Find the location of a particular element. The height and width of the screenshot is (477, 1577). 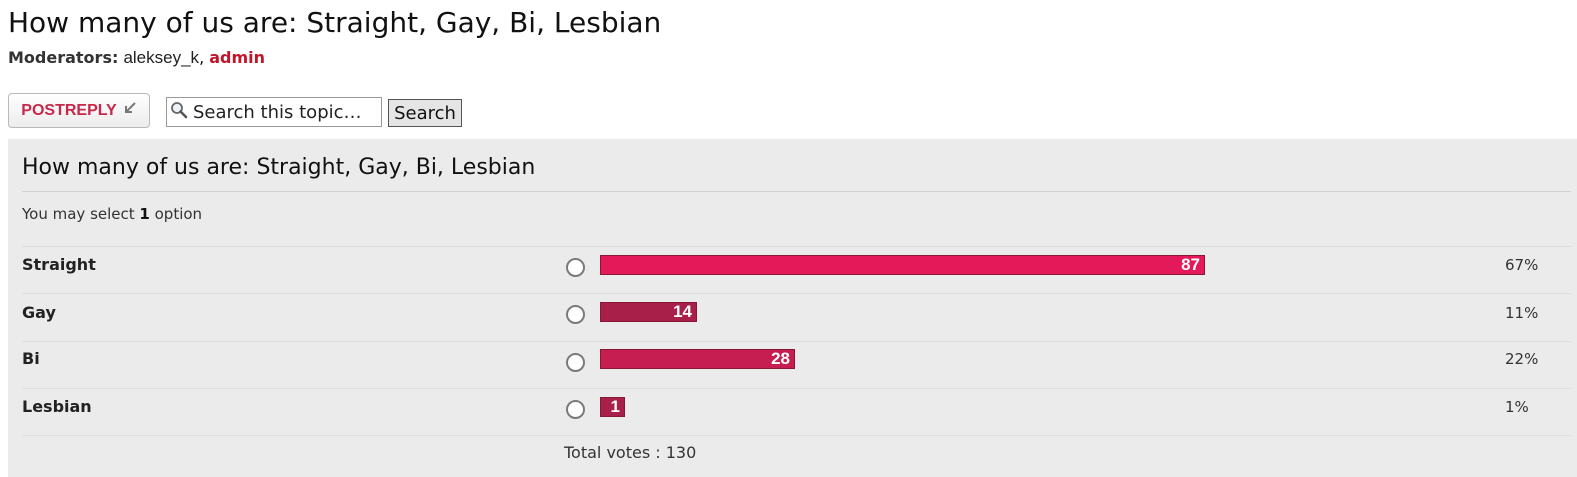

search-box is located at coordinates (274, 112).